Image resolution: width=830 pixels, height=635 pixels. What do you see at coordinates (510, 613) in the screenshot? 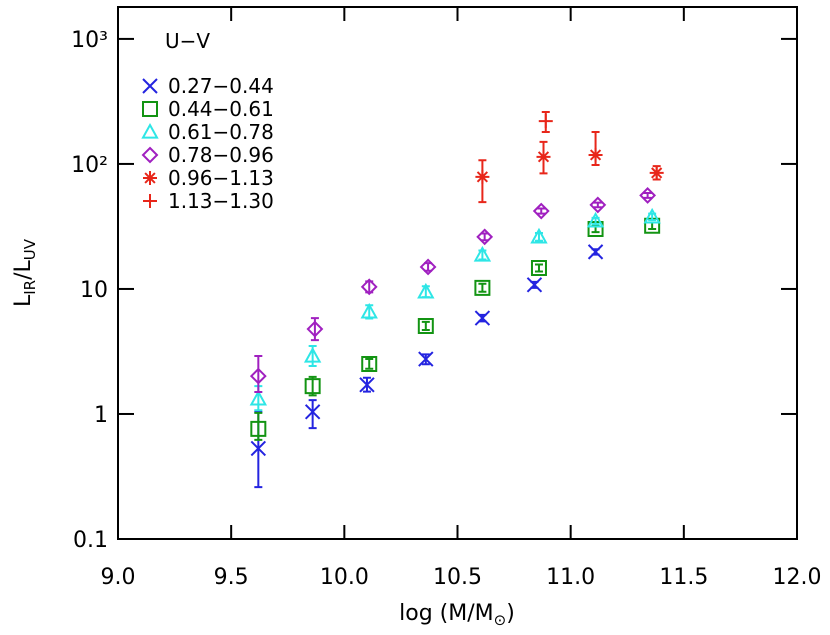
I see `x-label-part: )` at bounding box center [510, 613].